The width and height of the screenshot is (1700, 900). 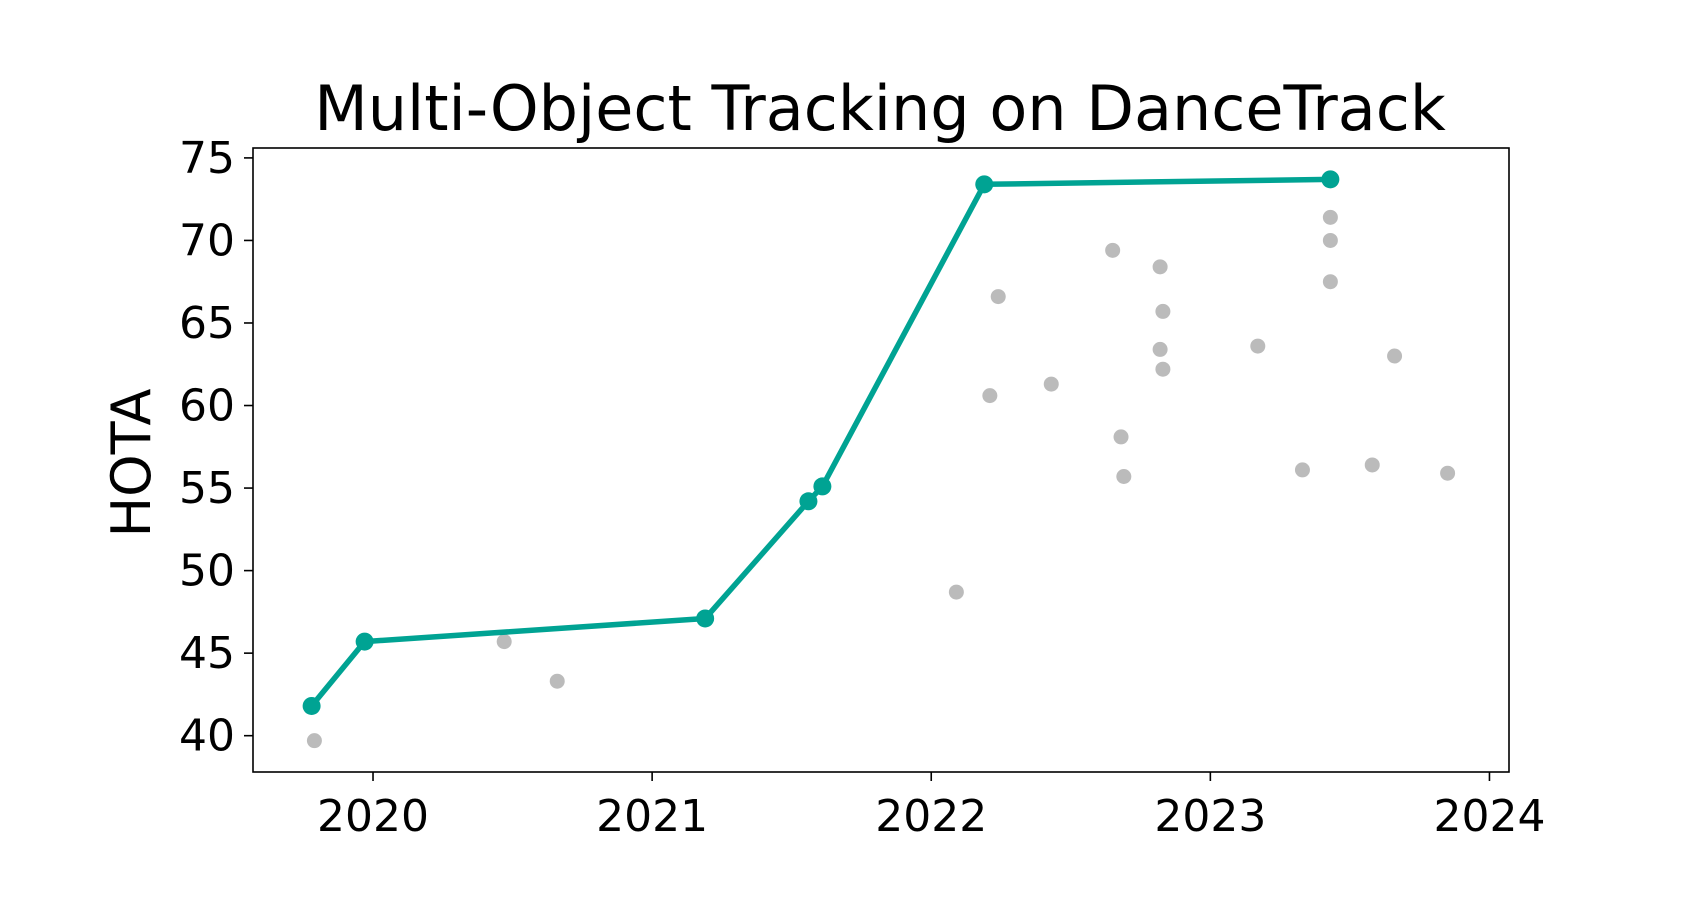 I want to click on y-tick-label: 65, so click(x=207, y=323).